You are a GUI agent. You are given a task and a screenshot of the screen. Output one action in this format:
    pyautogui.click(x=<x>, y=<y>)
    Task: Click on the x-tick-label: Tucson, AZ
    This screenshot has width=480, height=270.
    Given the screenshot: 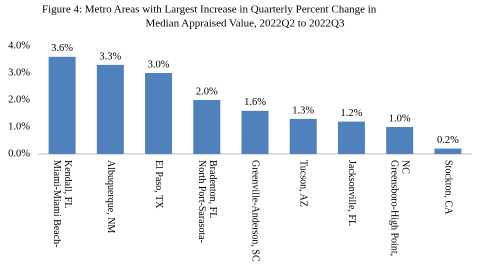 What is the action you would take?
    pyautogui.click(x=303, y=183)
    